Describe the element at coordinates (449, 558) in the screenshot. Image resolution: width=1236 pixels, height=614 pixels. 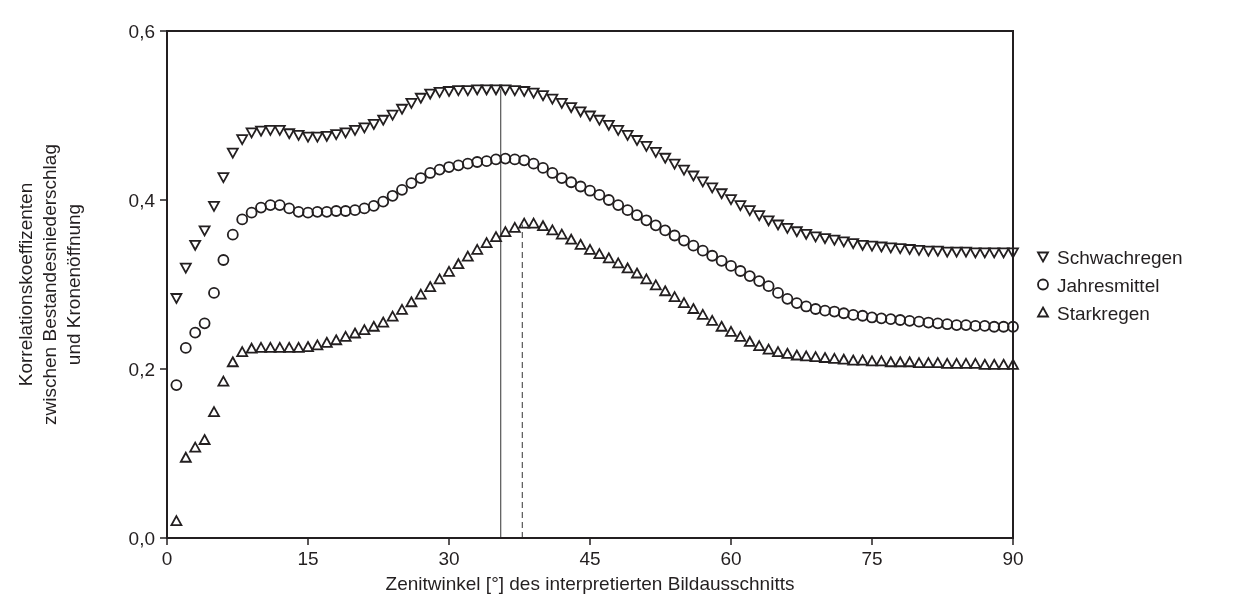
I see `x-tick-label: 30` at that location.